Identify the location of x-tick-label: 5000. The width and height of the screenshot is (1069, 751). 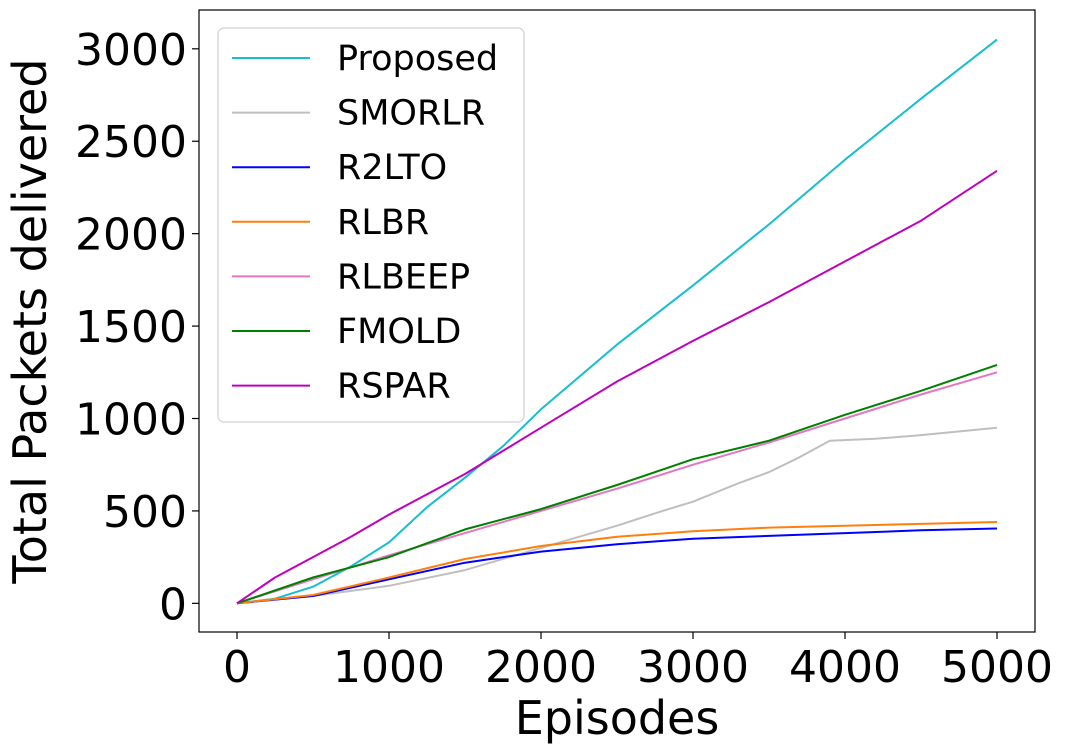
(997, 667).